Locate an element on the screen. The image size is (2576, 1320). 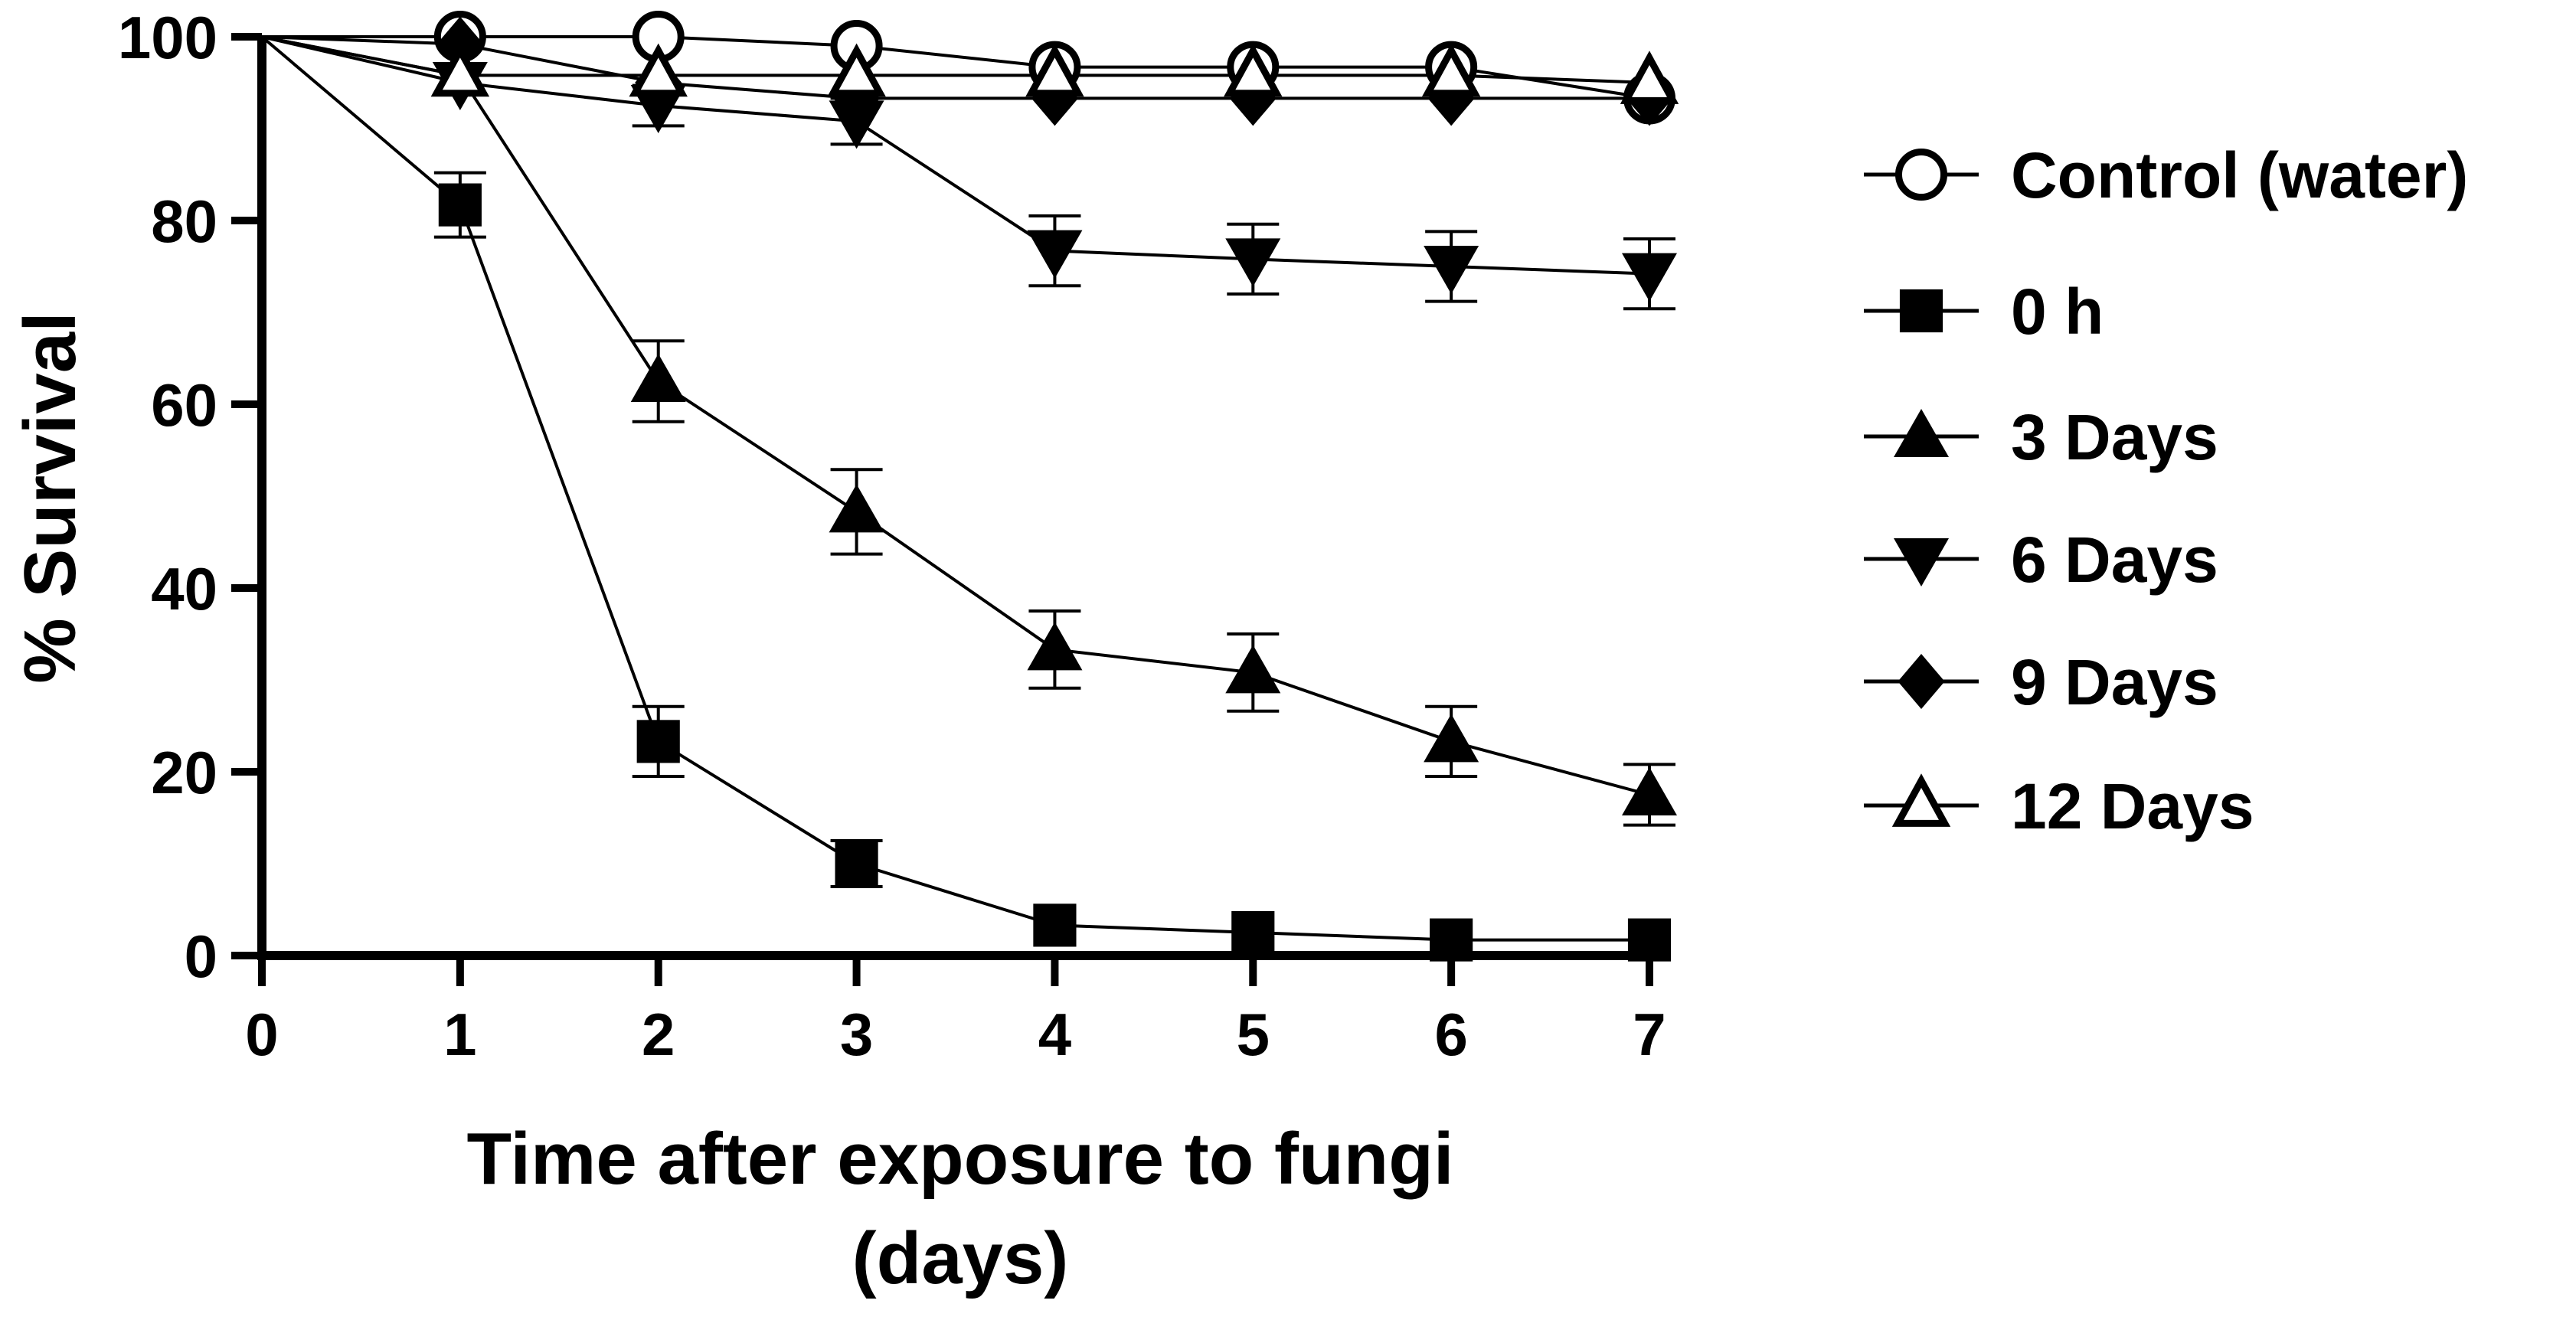
x-tick-label: 6 is located at coordinates (1450, 1034).